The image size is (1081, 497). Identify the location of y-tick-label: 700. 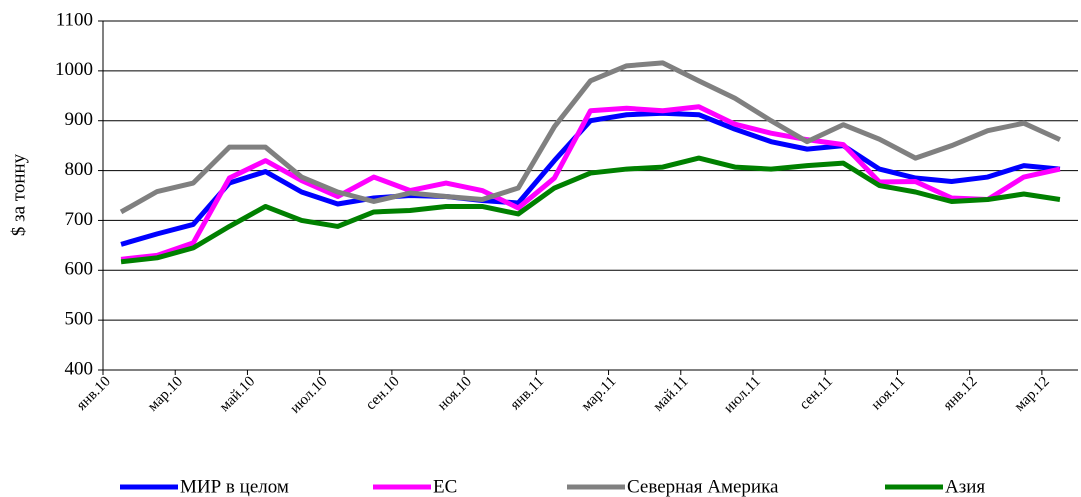
(79, 219).